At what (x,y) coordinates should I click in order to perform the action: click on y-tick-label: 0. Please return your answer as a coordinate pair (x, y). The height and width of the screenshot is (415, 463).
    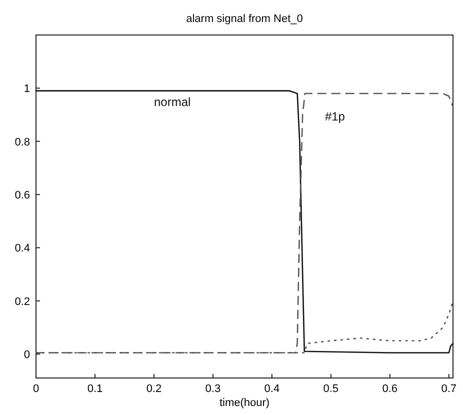
    Looking at the image, I should click on (27, 355).